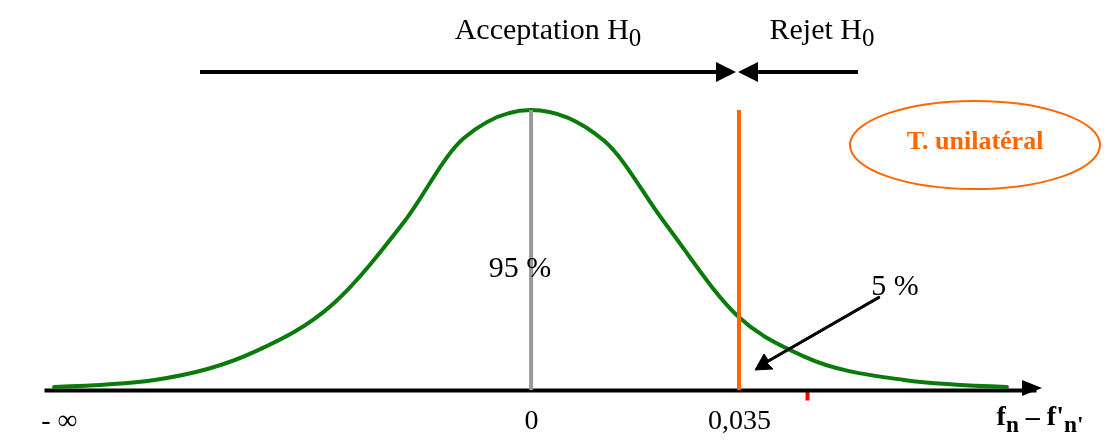 This screenshot has height=442, width=1106. Describe the element at coordinates (59, 419) in the screenshot. I see `x-tick-label: - ∞` at that location.